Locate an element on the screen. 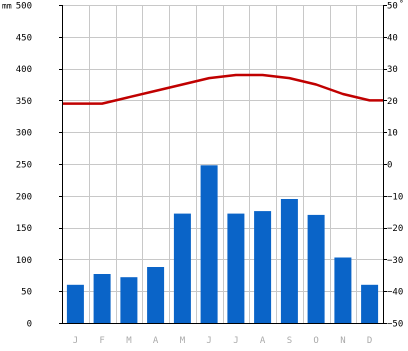 This screenshot has width=408, height=351. month-label: N is located at coordinates (342, 341).